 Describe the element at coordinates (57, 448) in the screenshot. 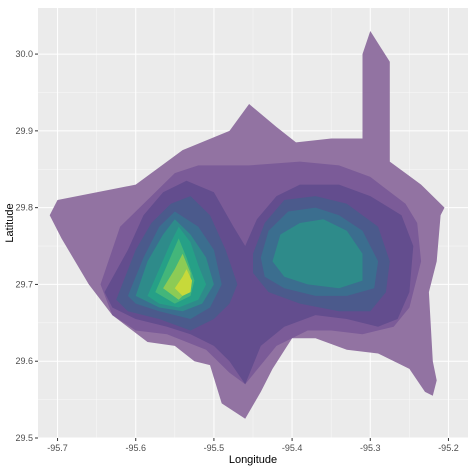

I see `x-tick-label: -95.7` at that location.